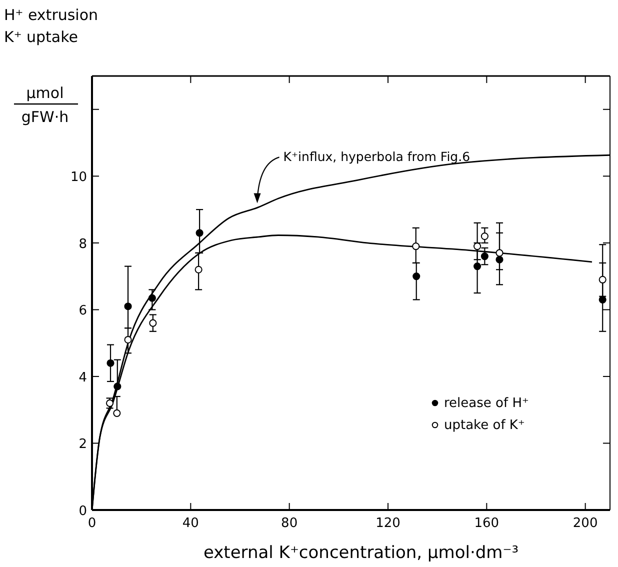  Describe the element at coordinates (486, 403) in the screenshot. I see `legend-label: release of H⁺` at that location.